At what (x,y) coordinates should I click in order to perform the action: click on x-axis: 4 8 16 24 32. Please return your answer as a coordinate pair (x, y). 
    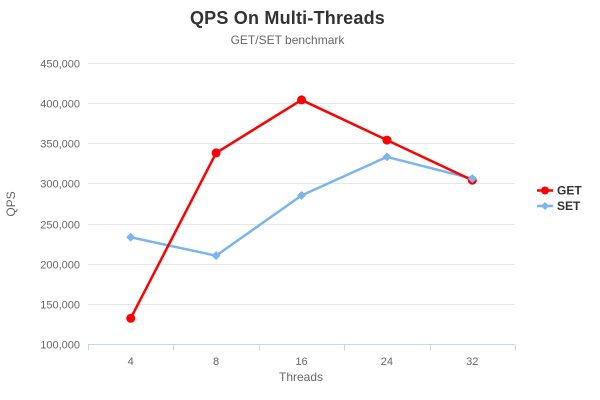
    Looking at the image, I should click on (302, 356).